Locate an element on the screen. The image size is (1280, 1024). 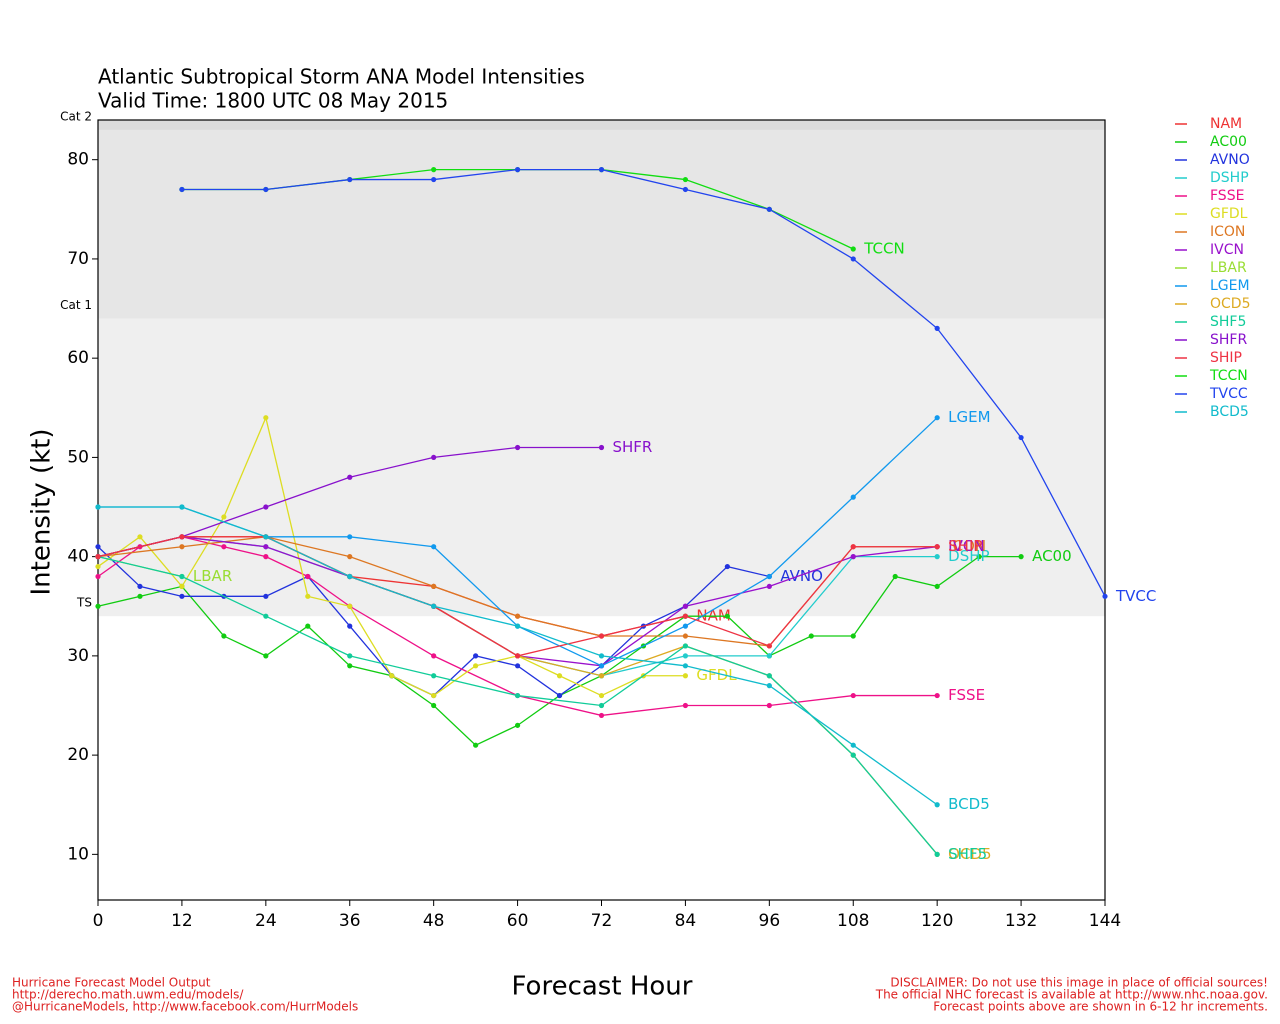
x-tick-label: 0 is located at coordinates (98, 921).